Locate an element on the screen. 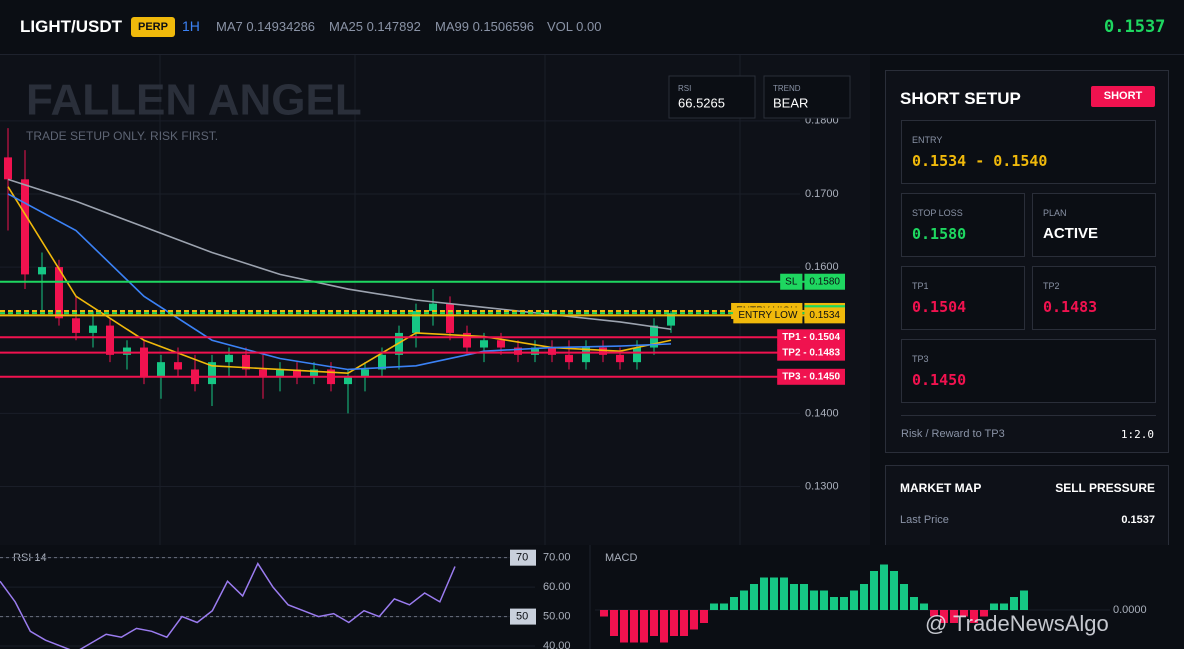 Image resolution: width=1184 pixels, height=649 pixels. tp2-card: TP2 0.1483 is located at coordinates (1094, 298).